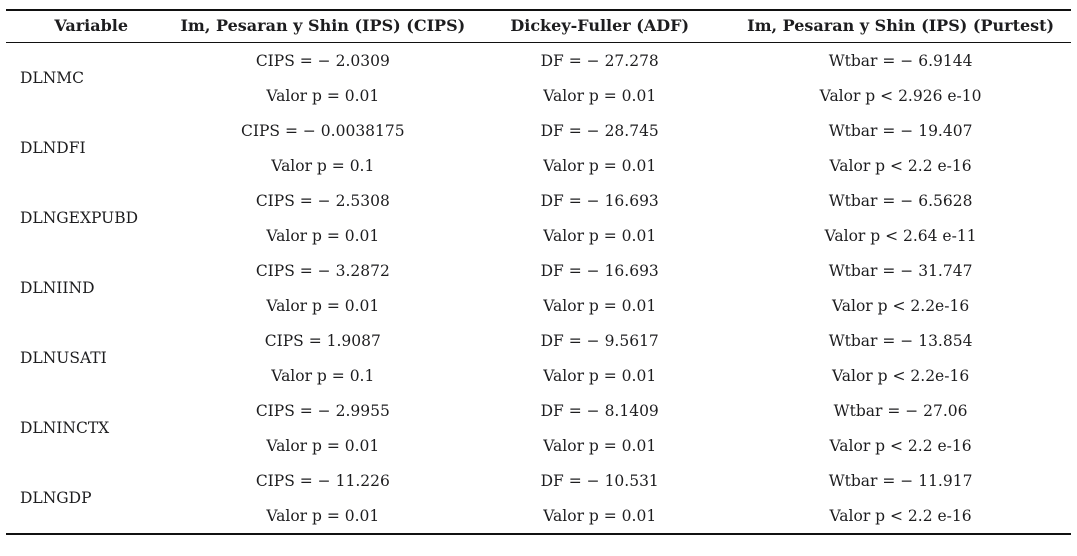 This screenshot has height=556, width=1077. I want to click on statistic-value: DF = − 8.1409, so click(599, 410).